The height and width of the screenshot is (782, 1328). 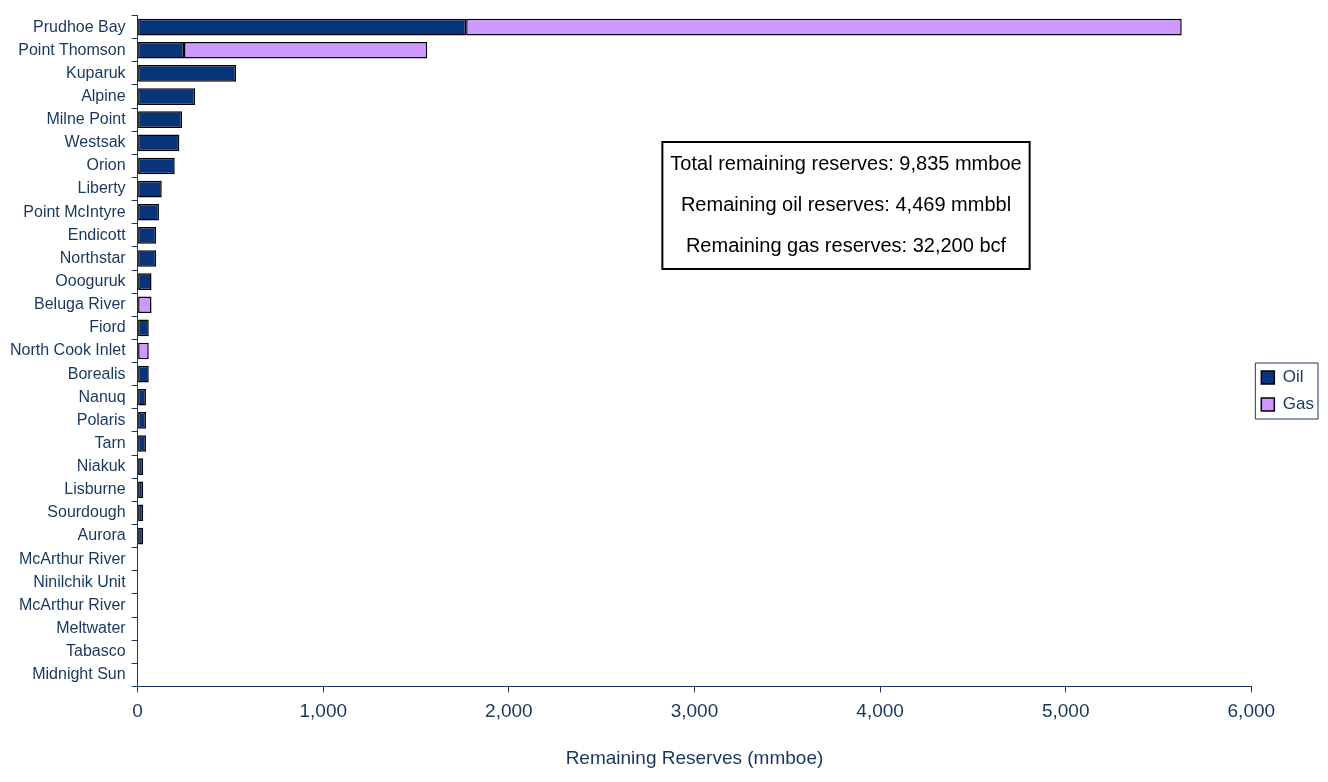 What do you see at coordinates (323, 711) in the screenshot?
I see `x-tick-label: 1,000` at bounding box center [323, 711].